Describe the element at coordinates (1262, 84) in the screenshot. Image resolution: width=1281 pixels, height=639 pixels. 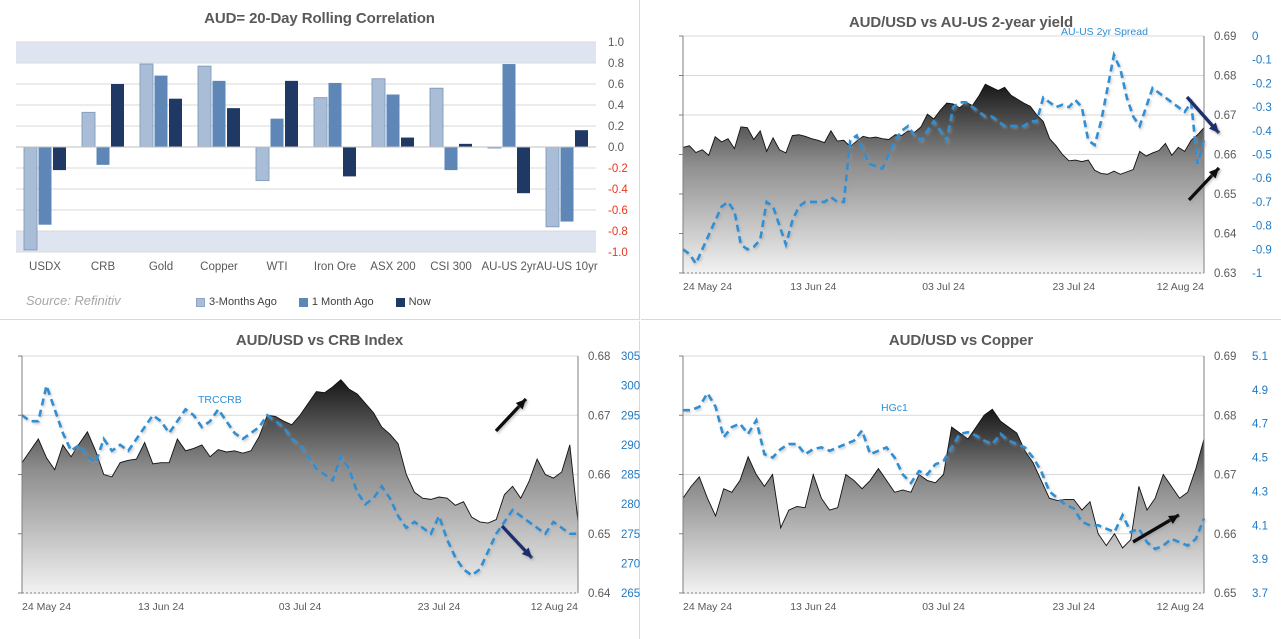
I see `y-axis-tick-right: -0.2` at that location.